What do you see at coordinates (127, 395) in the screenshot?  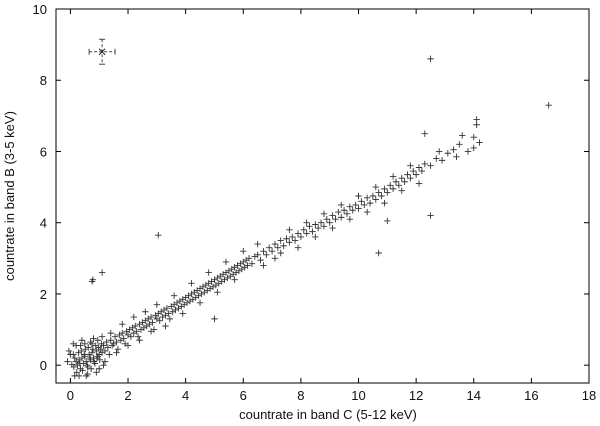 I see `x-tick-label: 2` at bounding box center [127, 395].